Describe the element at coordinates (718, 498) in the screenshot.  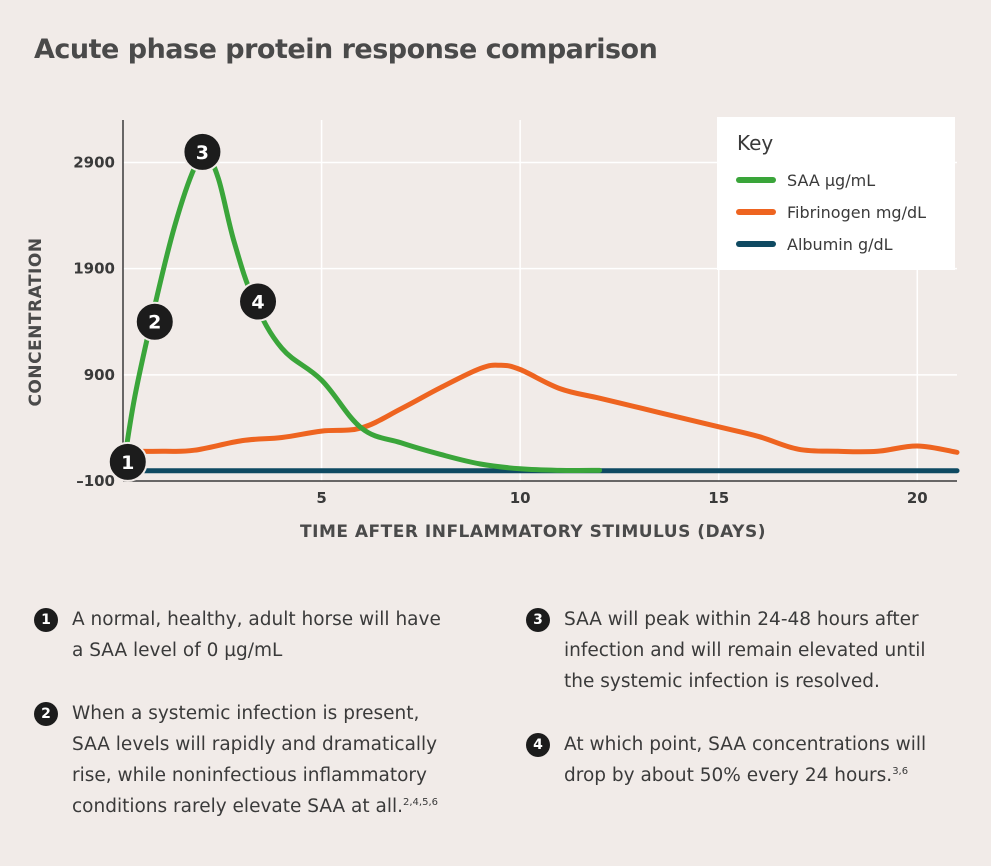
I see `x-tick-label: 15` at that location.